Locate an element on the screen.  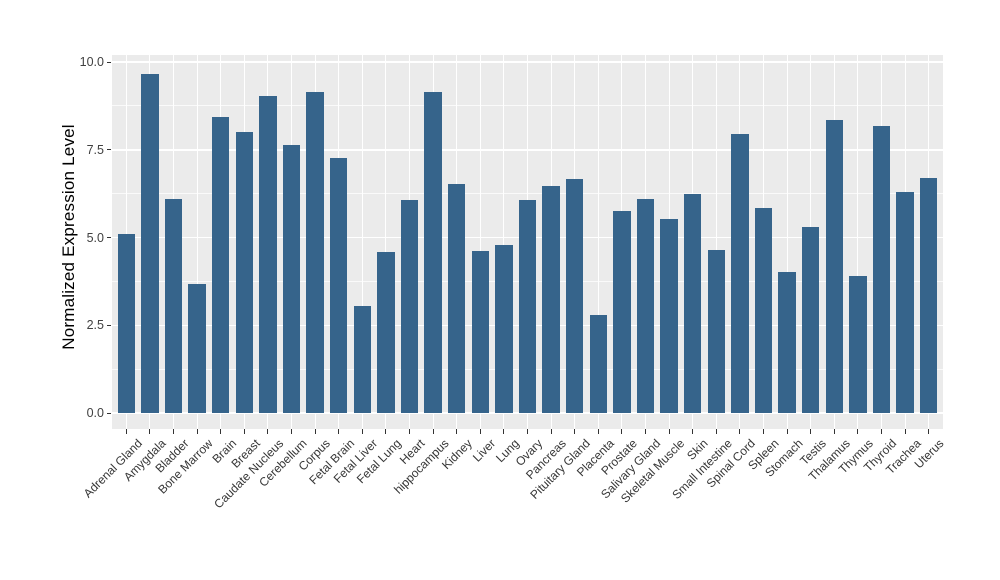
bar-bone-marrow is located at coordinates (197, 348).